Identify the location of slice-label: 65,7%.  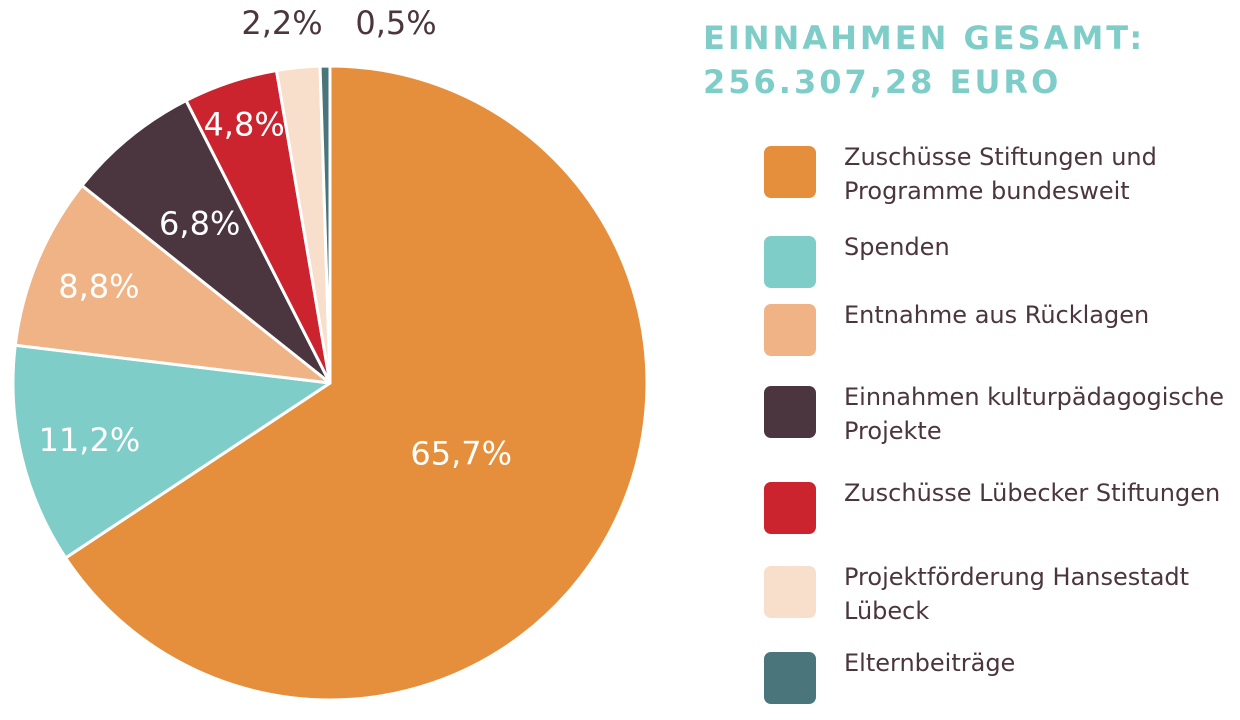
(461, 454).